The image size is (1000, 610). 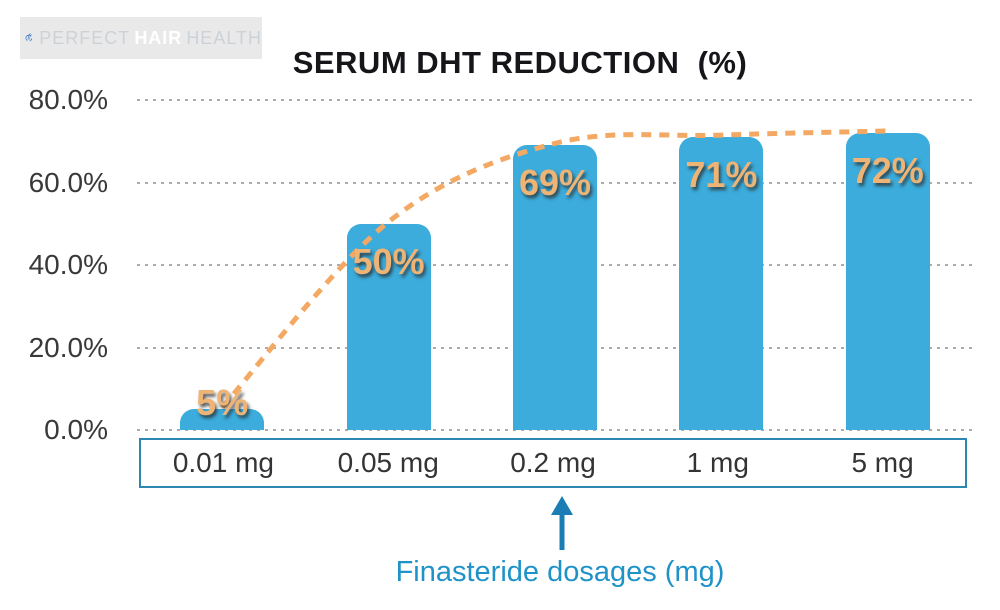 What do you see at coordinates (68, 99) in the screenshot?
I see `y-axis-tick-80: 80.0%` at bounding box center [68, 99].